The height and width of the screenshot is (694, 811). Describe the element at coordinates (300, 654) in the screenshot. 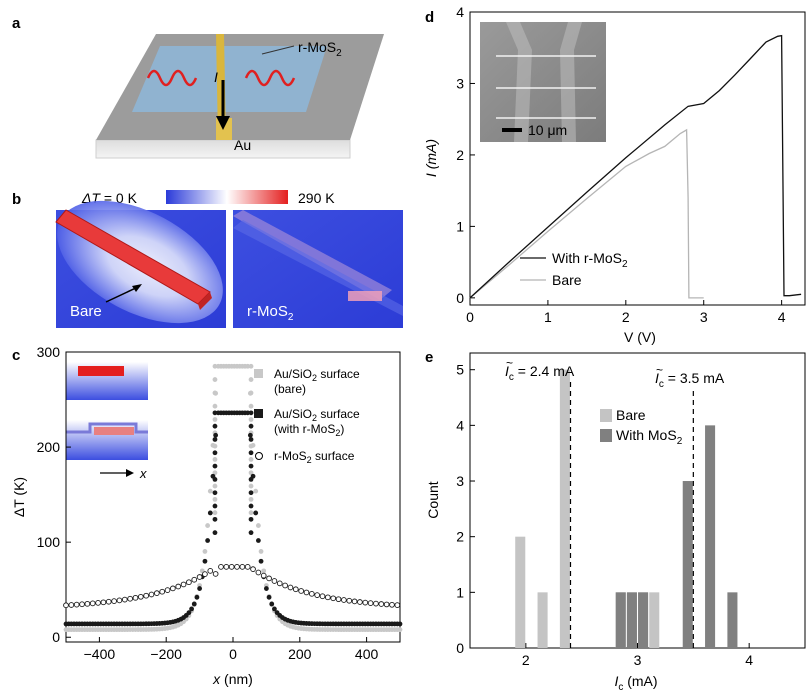

I see `x-tick-label: 200` at that location.